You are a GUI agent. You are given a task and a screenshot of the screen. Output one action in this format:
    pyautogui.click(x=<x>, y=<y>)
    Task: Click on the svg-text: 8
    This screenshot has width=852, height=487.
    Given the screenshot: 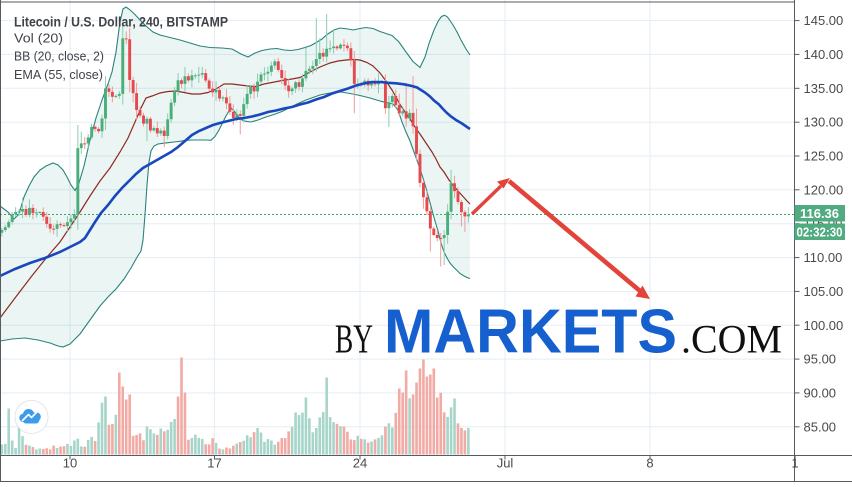 What is the action you would take?
    pyautogui.click(x=649, y=463)
    